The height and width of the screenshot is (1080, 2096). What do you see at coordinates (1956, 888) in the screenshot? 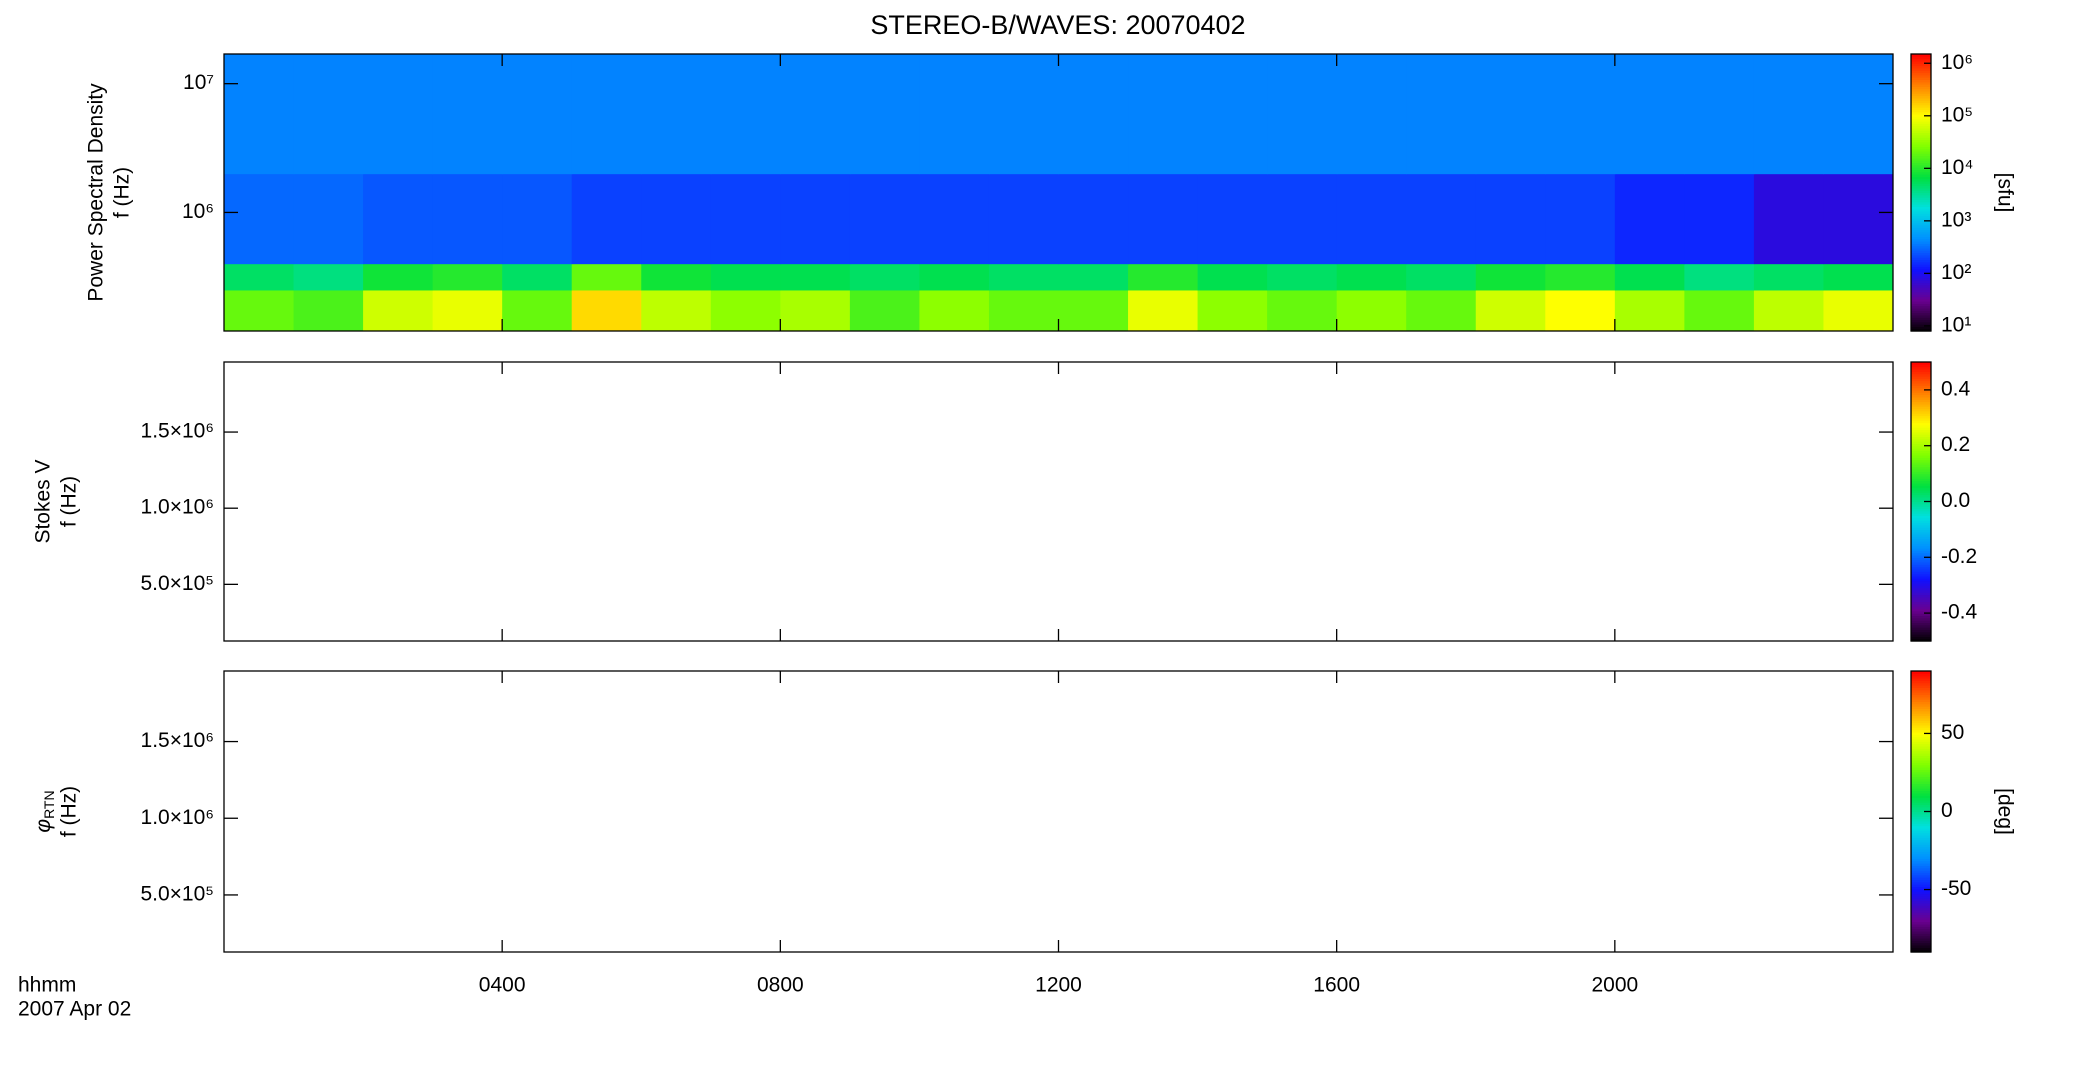
I see `colorbar-tick-label: -50` at bounding box center [1956, 888].